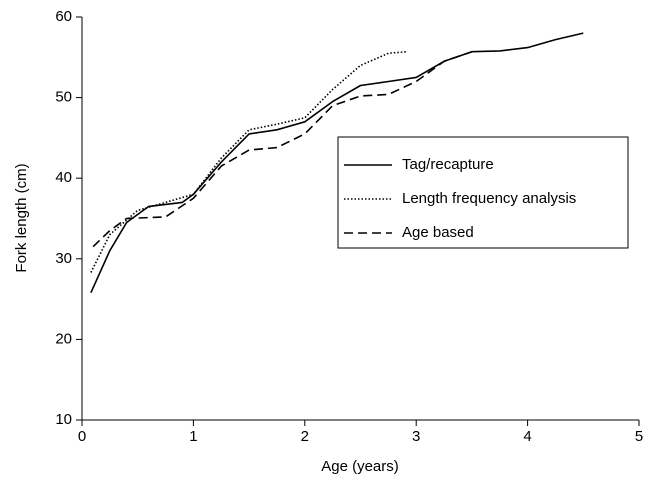 This screenshot has width=652, height=487. Describe the element at coordinates (63, 338) in the screenshot. I see `y-tick-label: 20` at that location.